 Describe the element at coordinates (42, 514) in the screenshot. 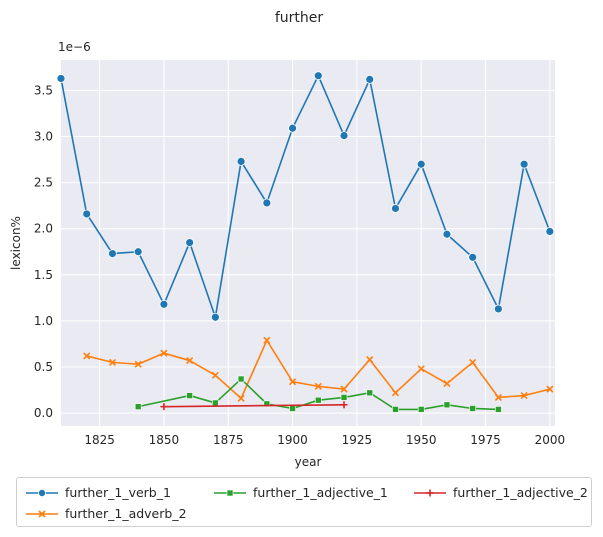

I see `legend-marker-x-icon` at that location.